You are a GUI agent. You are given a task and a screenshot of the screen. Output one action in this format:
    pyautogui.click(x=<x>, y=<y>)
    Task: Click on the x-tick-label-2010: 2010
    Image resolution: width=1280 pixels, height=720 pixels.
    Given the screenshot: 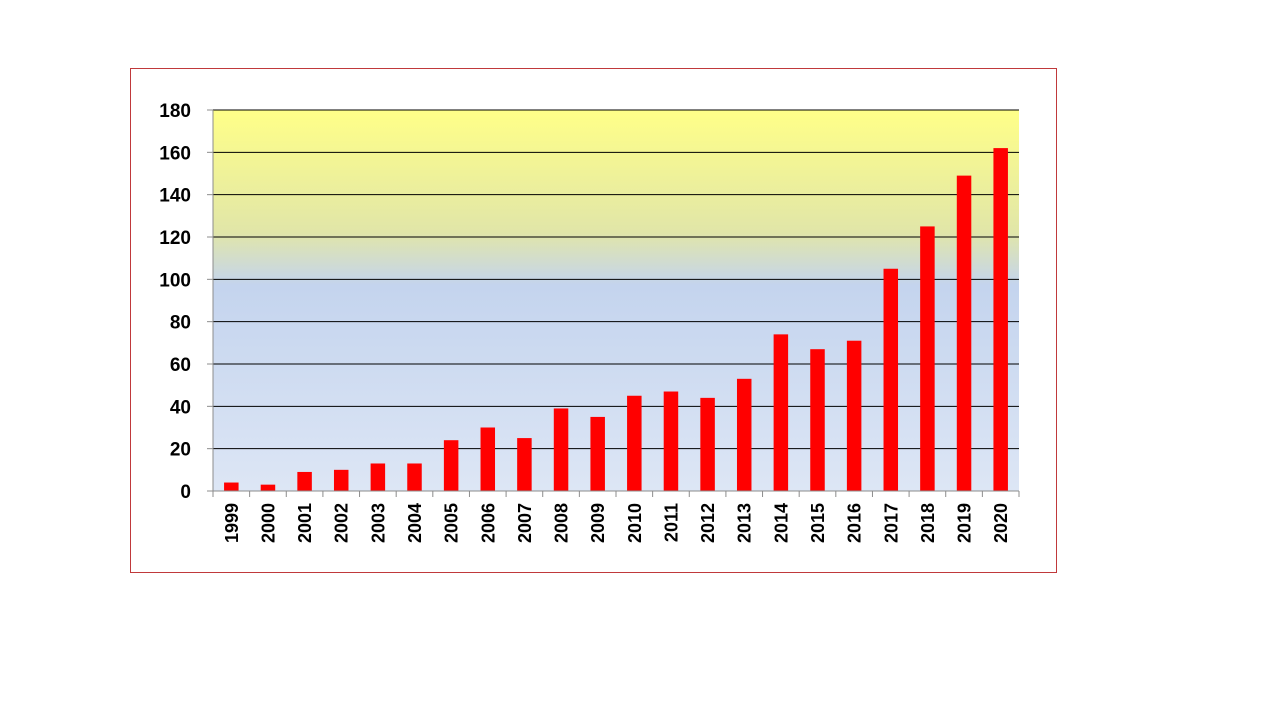 What is the action you would take?
    pyautogui.click(x=635, y=523)
    